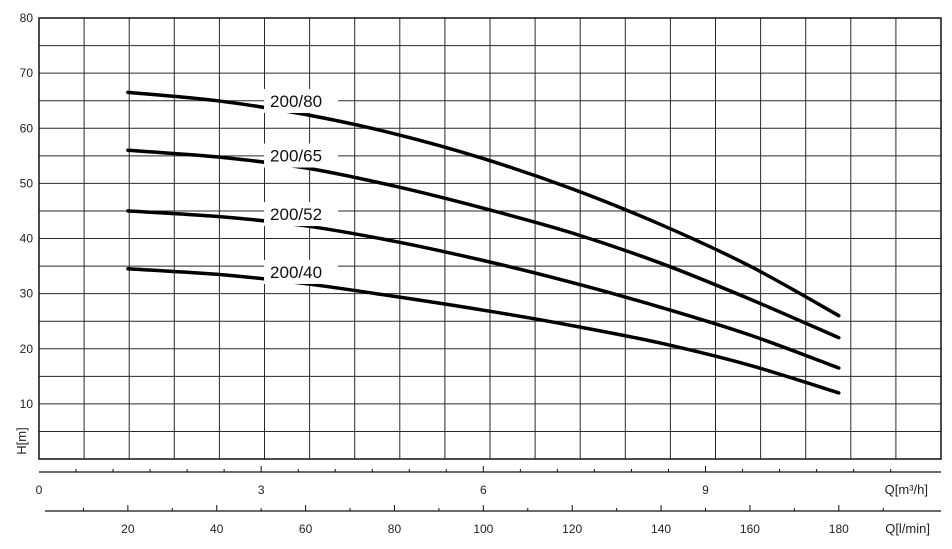 The width and height of the screenshot is (952, 549). I want to click on y-tick-label: 20, so click(27, 349).